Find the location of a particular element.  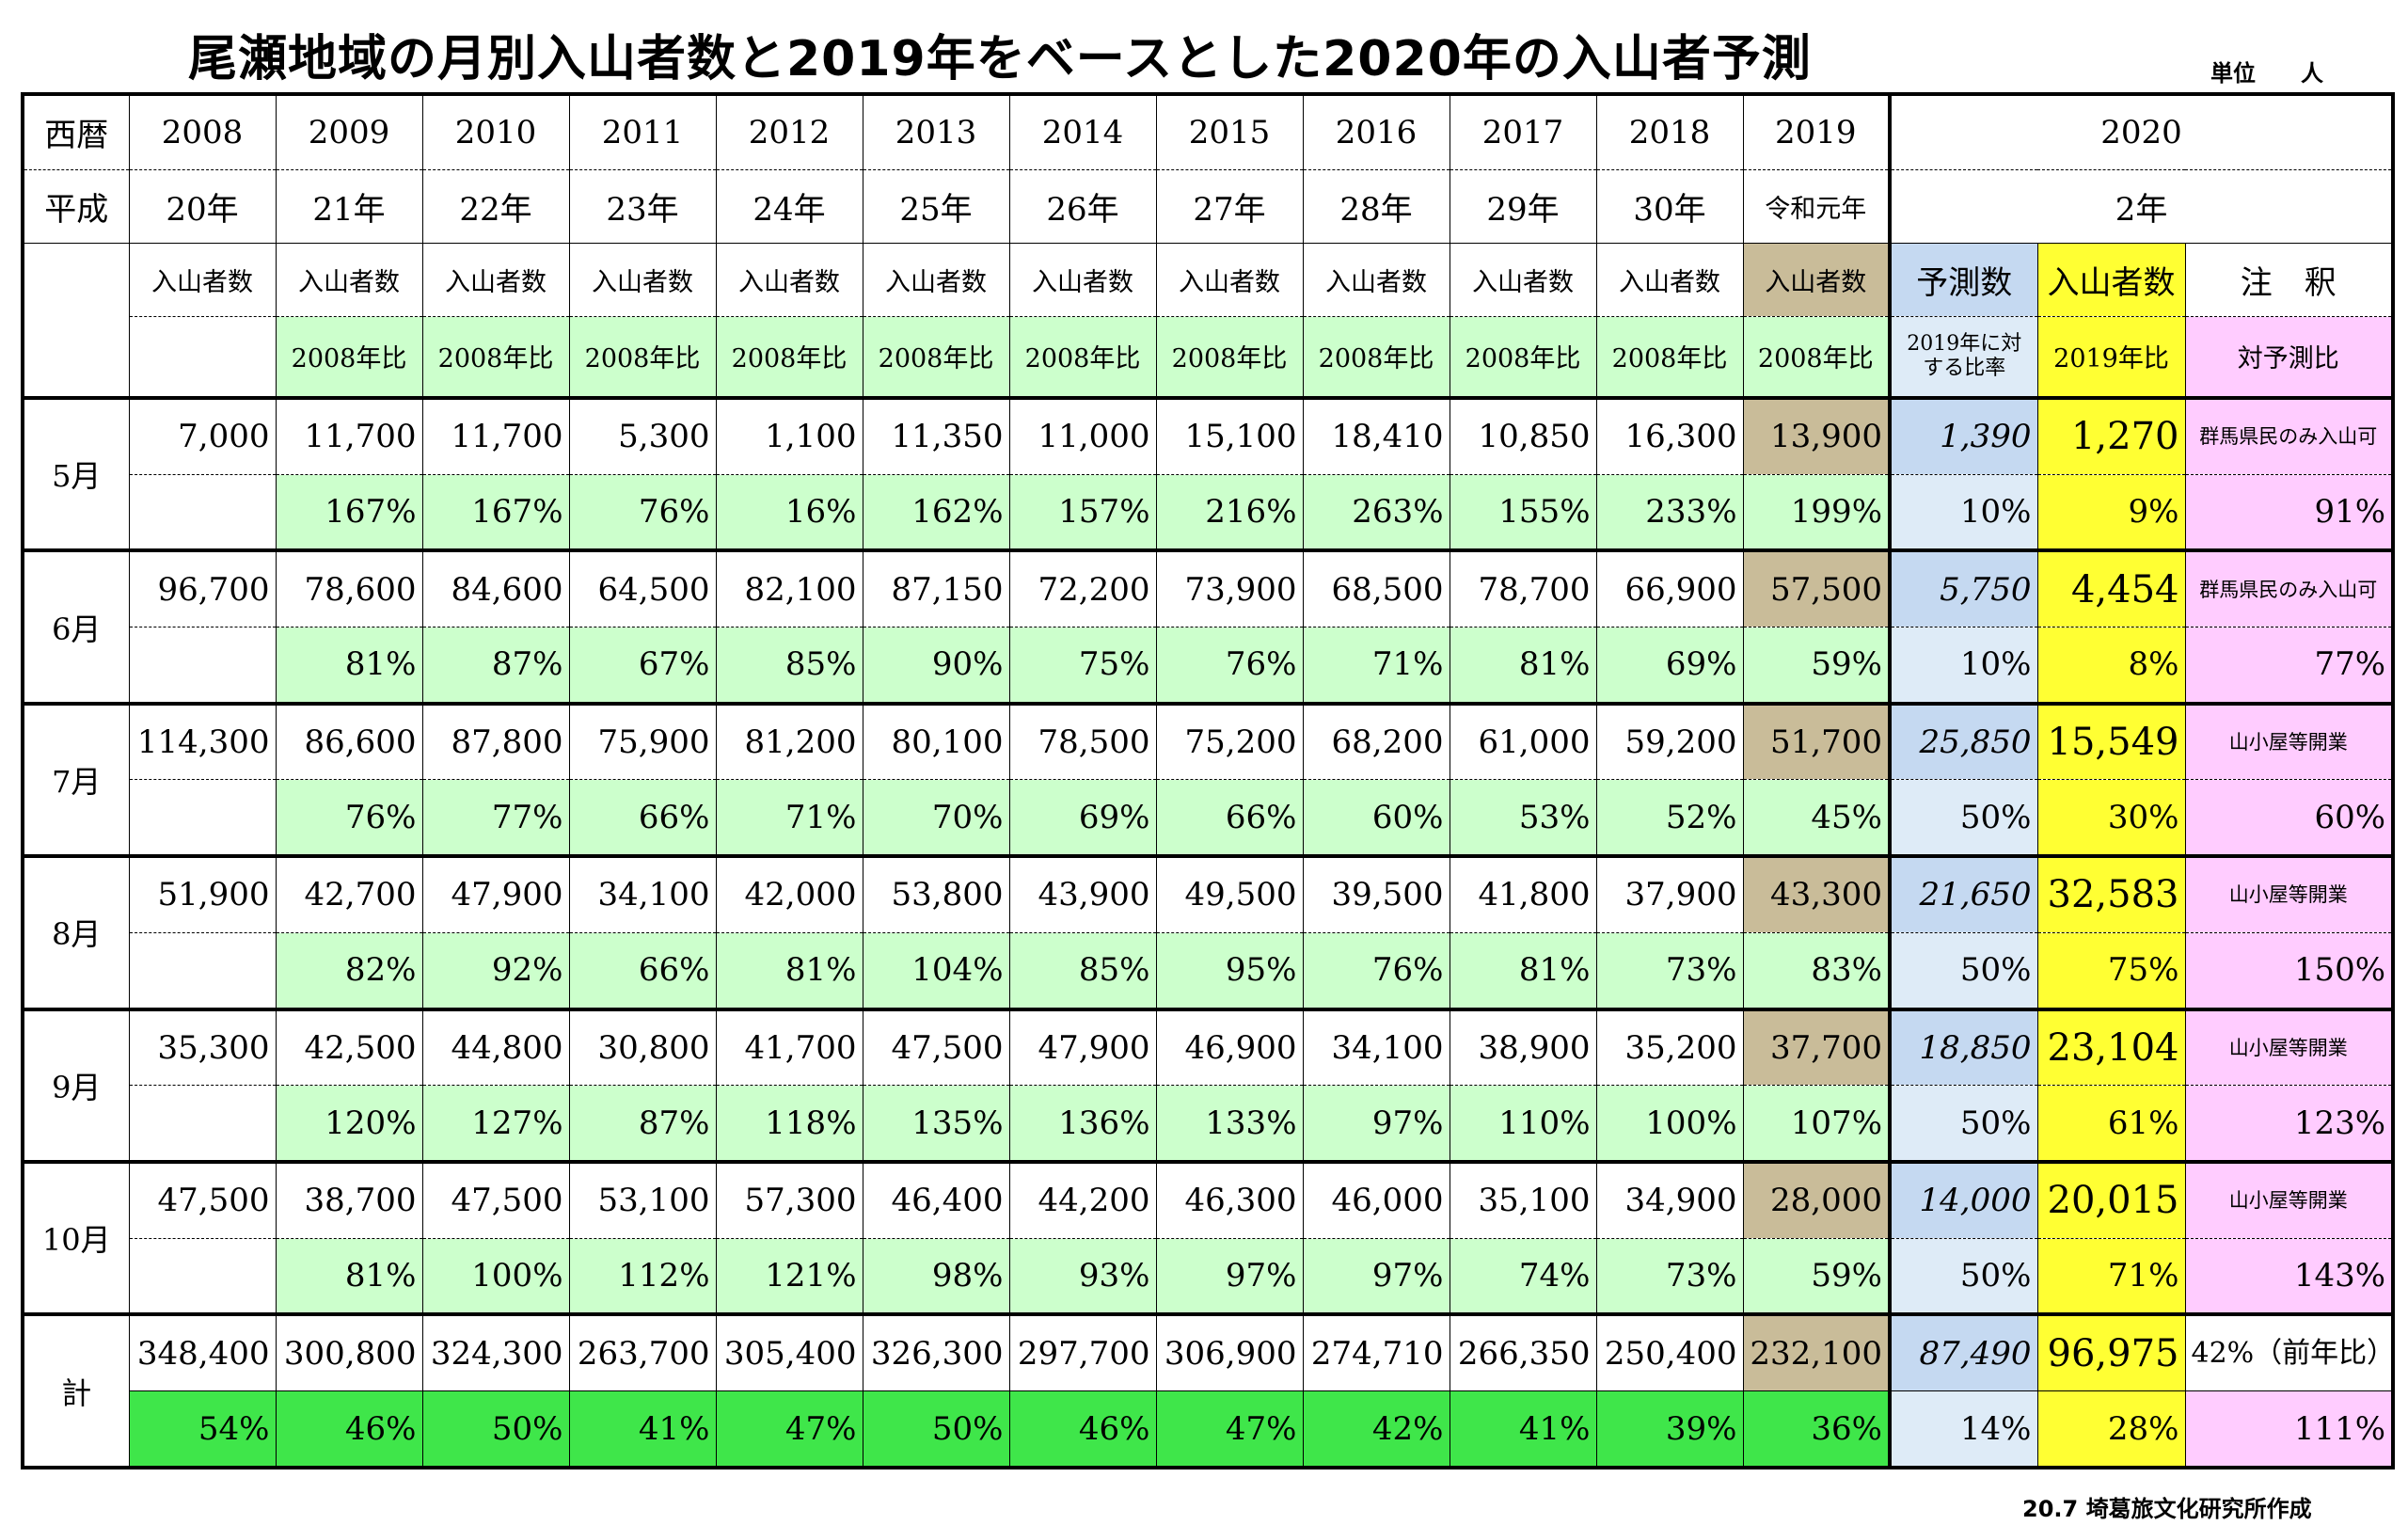

visitor-count: 41,700 is located at coordinates (789, 1047).